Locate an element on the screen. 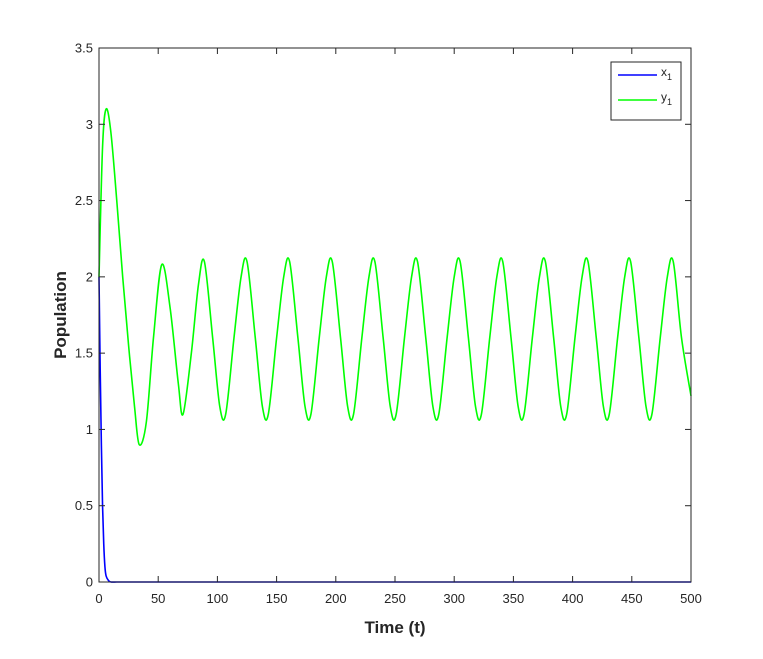 This screenshot has width=763, height=659. x-axis-label: Time (t) is located at coordinates (394, 627).